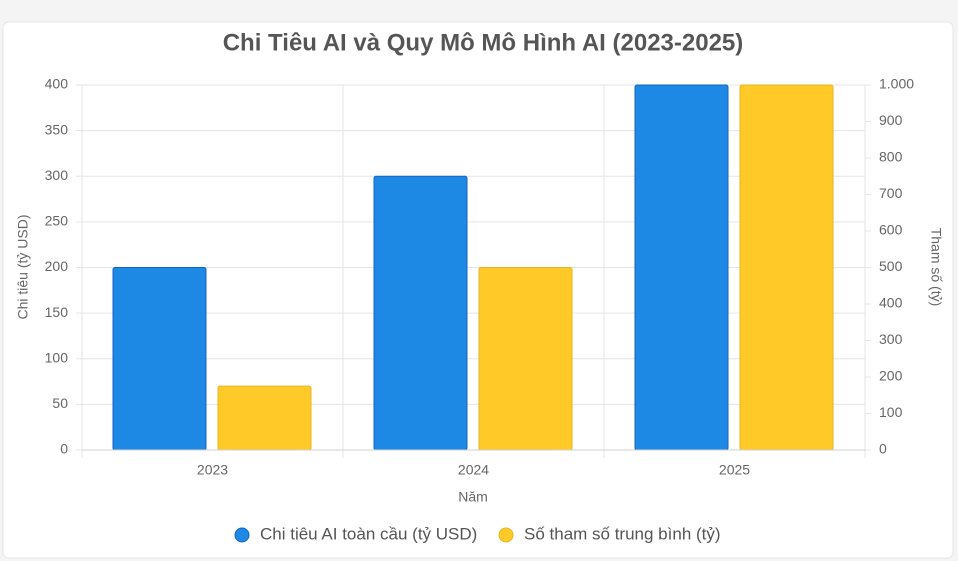 This screenshot has height=561, width=958. Describe the element at coordinates (896, 84) in the screenshot. I see `y2-tick-label: 1.000` at that location.